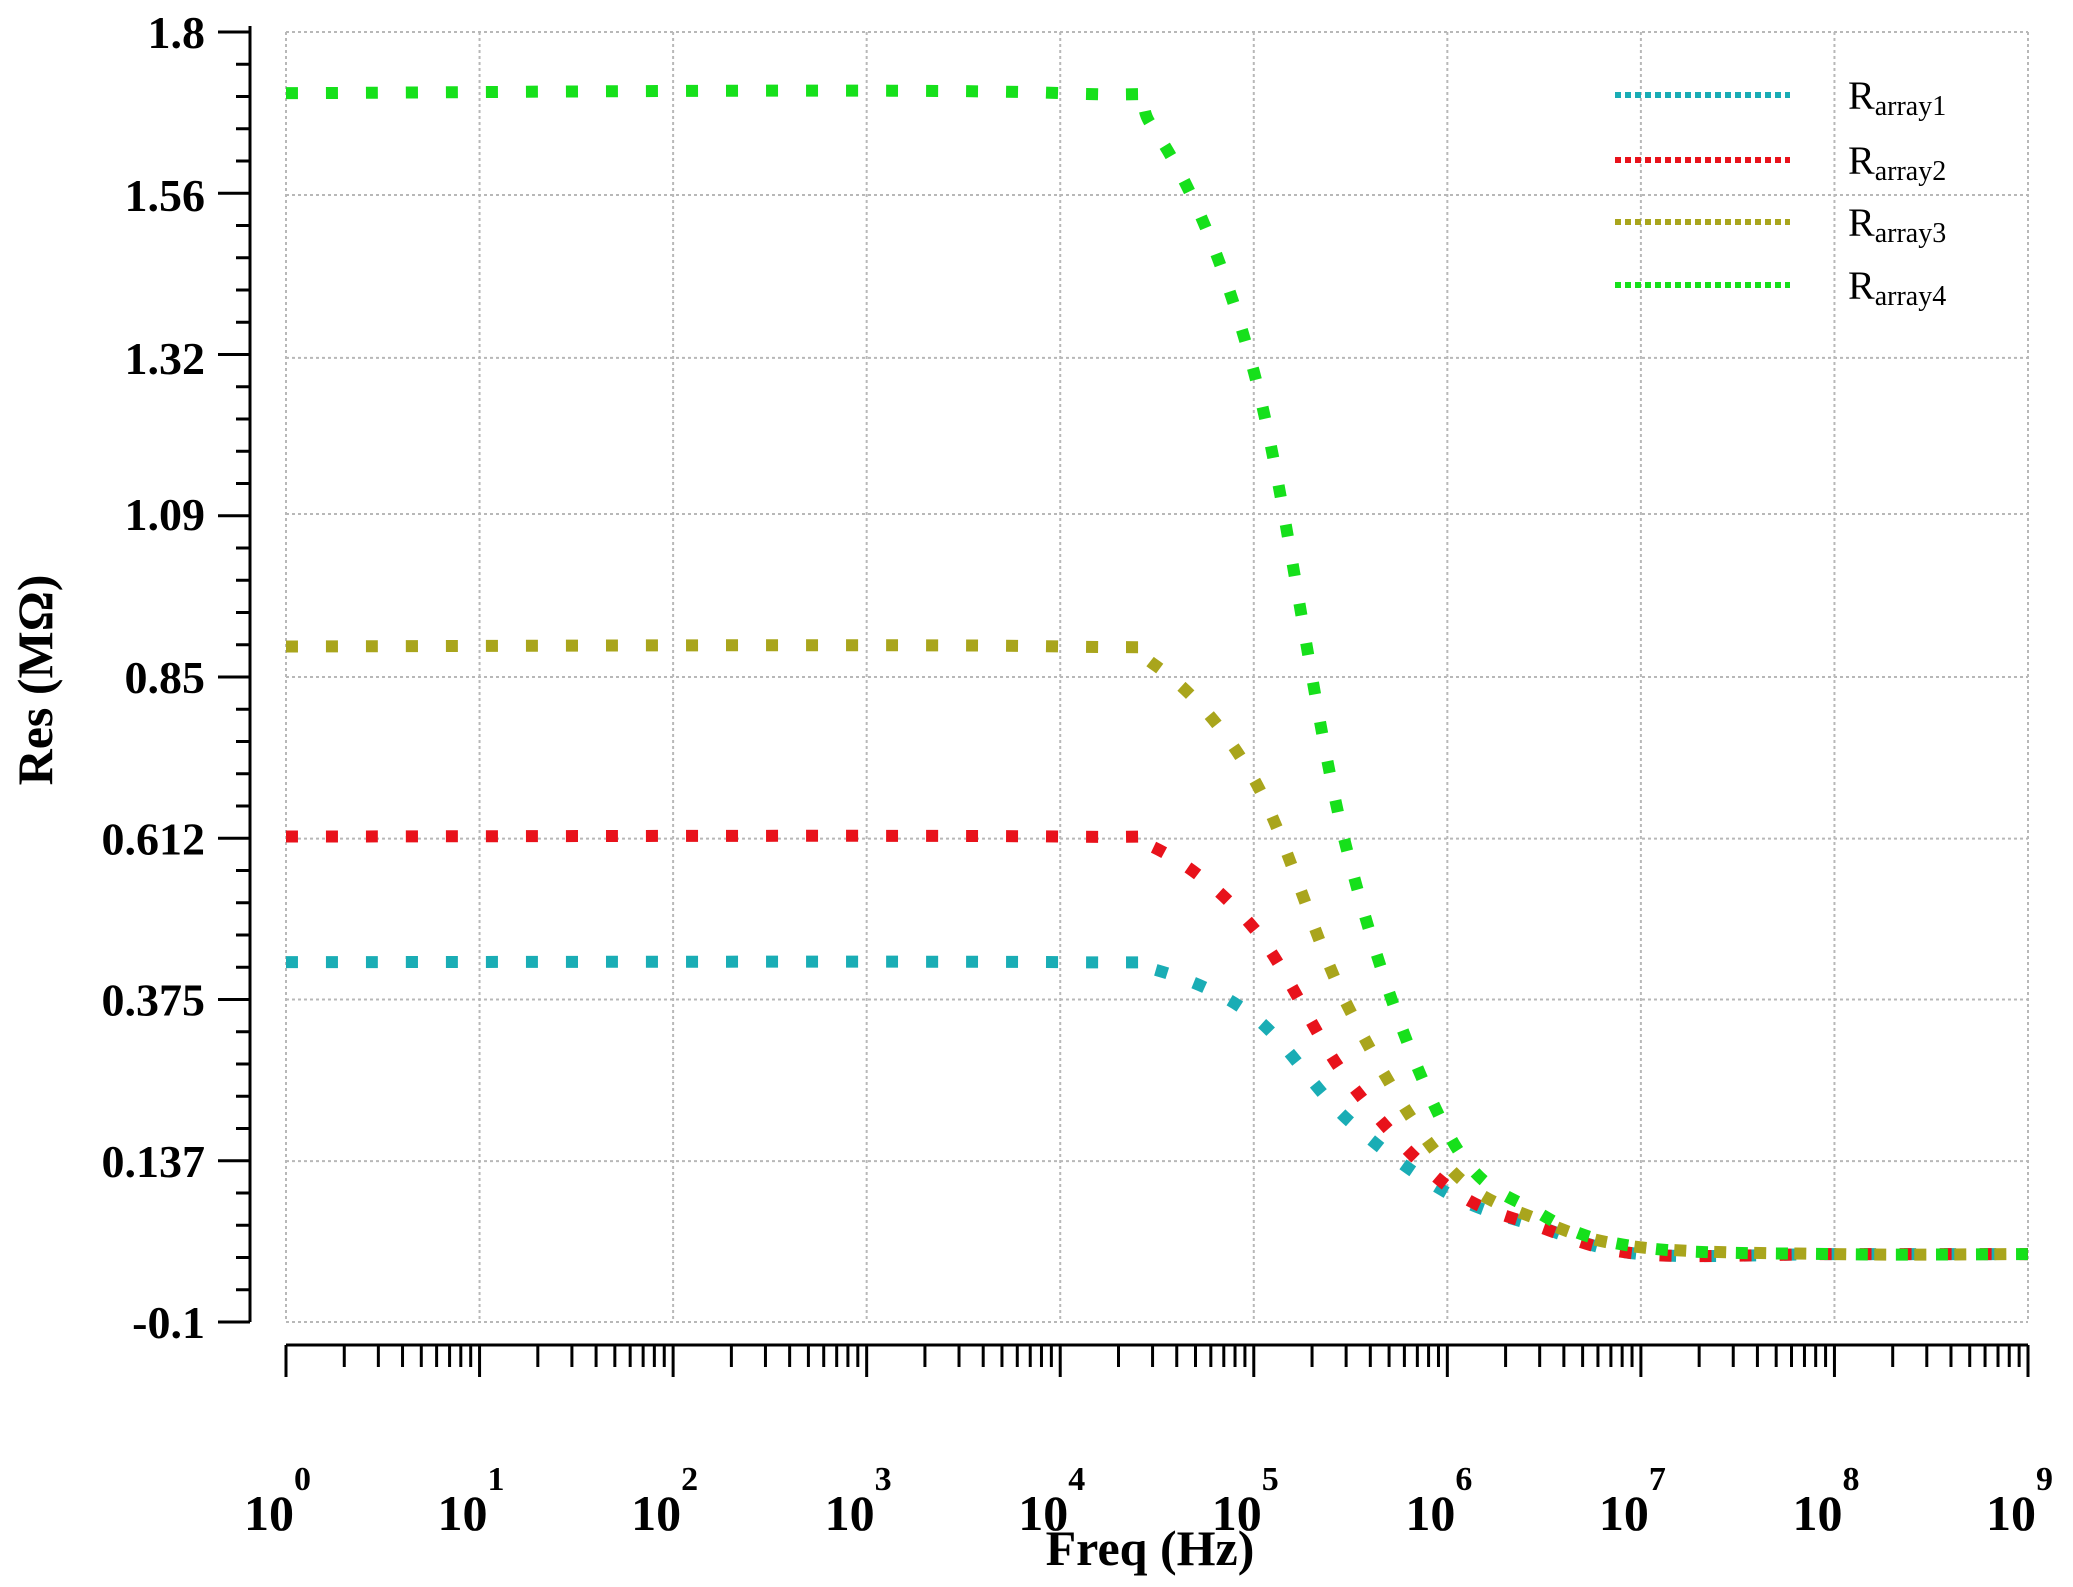  I want to click on y-axis-label: Res (MΩ), so click(35, 680).